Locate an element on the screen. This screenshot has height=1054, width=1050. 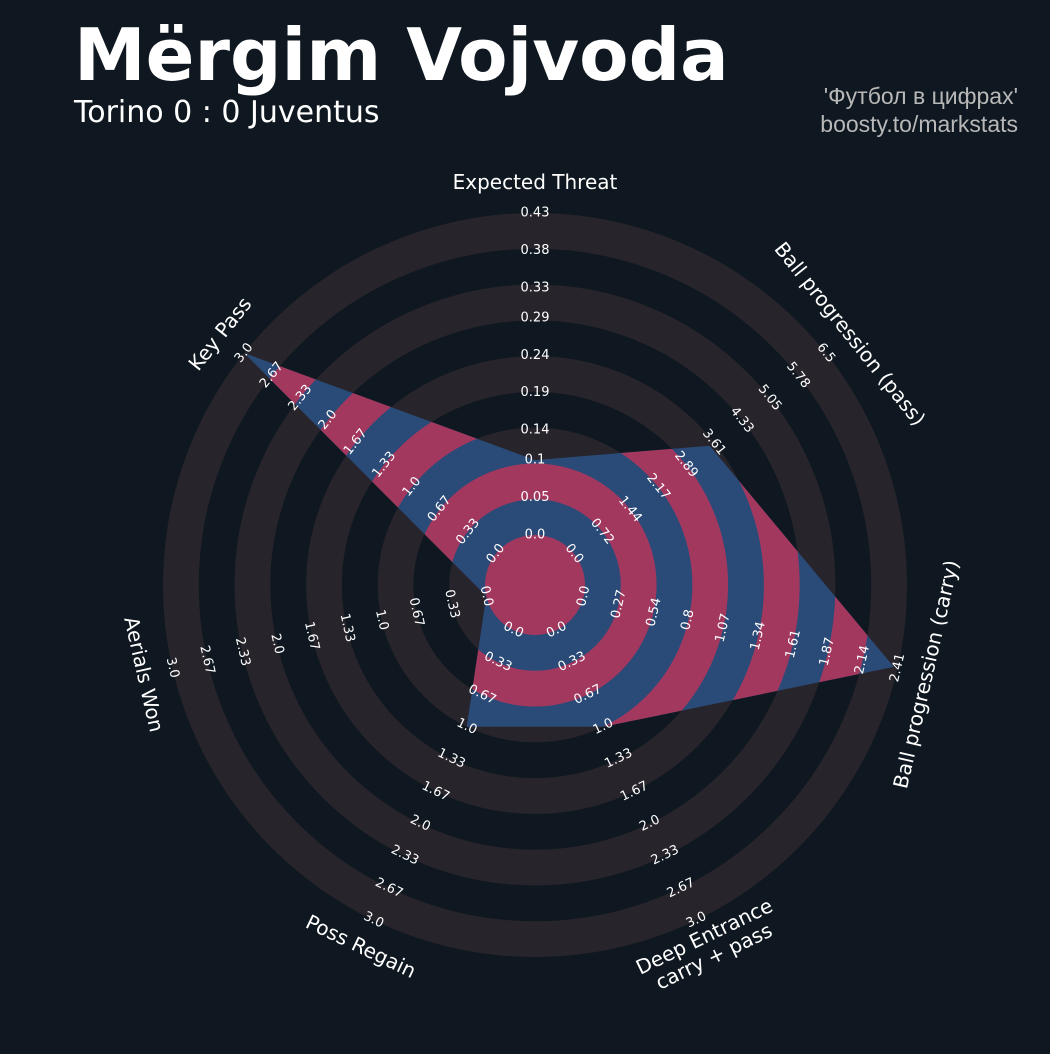
tick-label: 0.1 is located at coordinates (535, 460).